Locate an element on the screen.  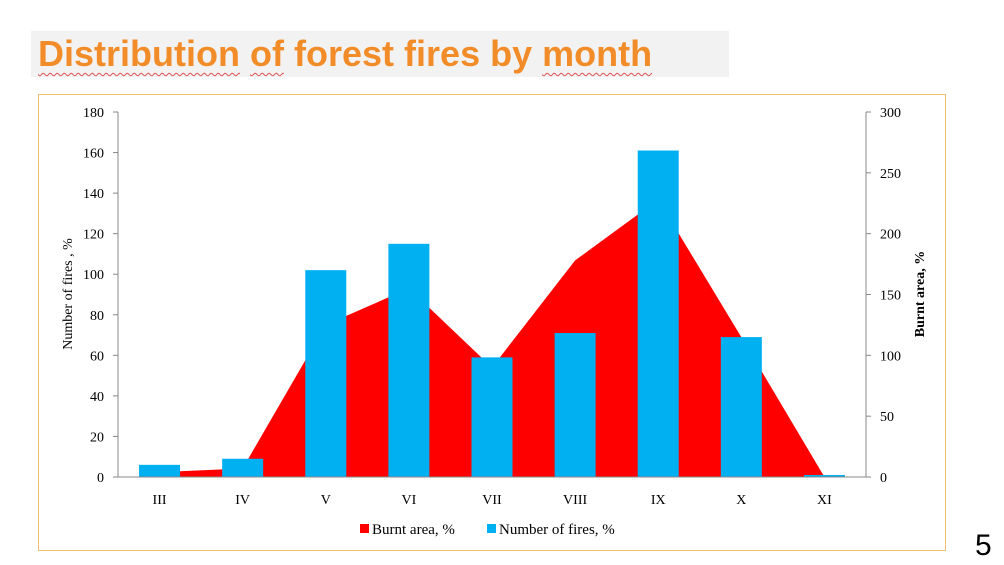
title-word: fires is located at coordinates (442, 53).